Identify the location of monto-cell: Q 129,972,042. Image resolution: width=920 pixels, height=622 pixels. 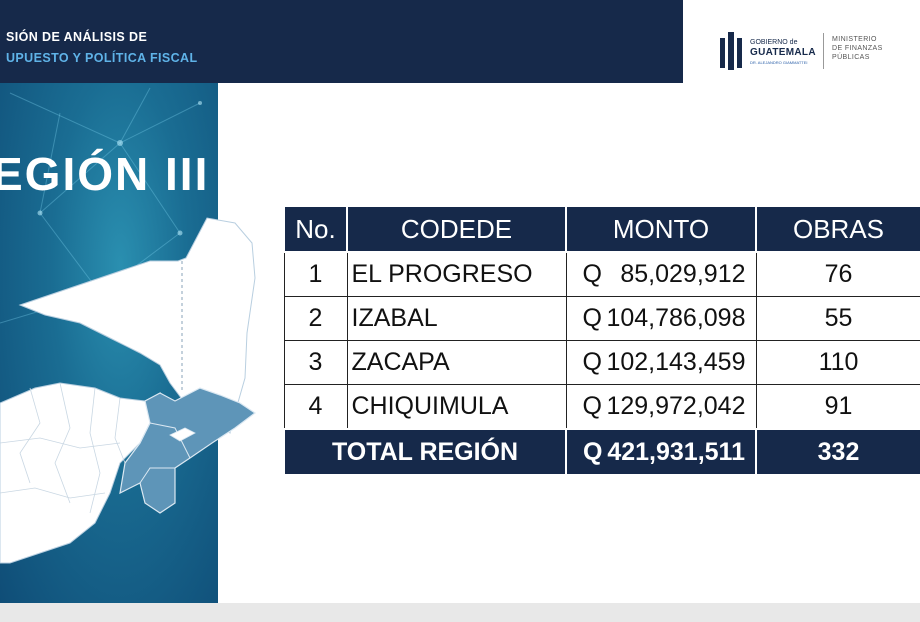
(661, 407).